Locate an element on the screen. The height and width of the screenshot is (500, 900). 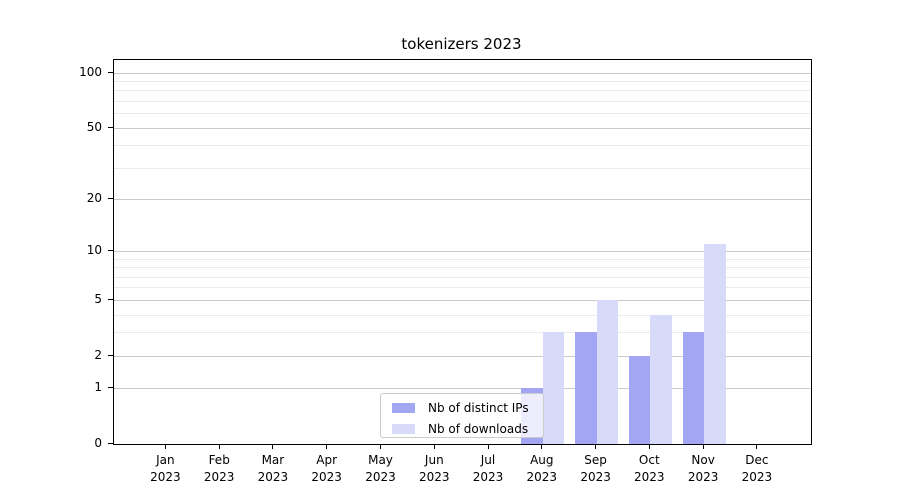
x-tick-label-dec-2023: Dec 2023 is located at coordinates (757, 468).